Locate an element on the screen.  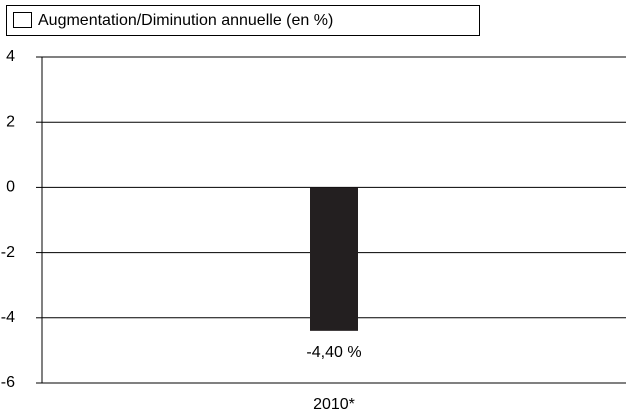
y-tick-label: 0 is located at coordinates (10, 187).